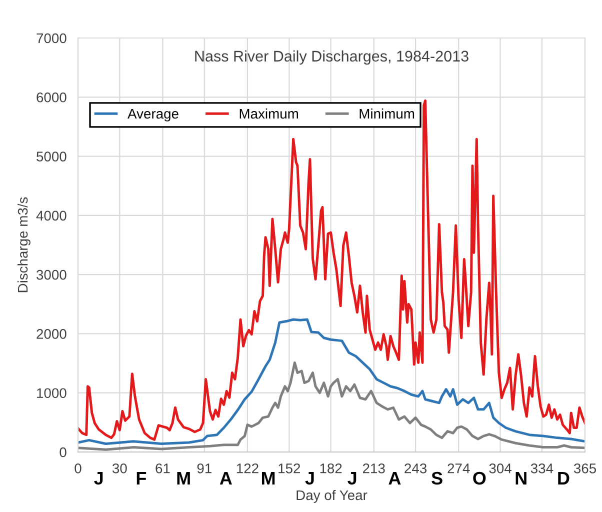  What do you see at coordinates (51, 215) in the screenshot?
I see `y-tick-label: 4000` at bounding box center [51, 215].